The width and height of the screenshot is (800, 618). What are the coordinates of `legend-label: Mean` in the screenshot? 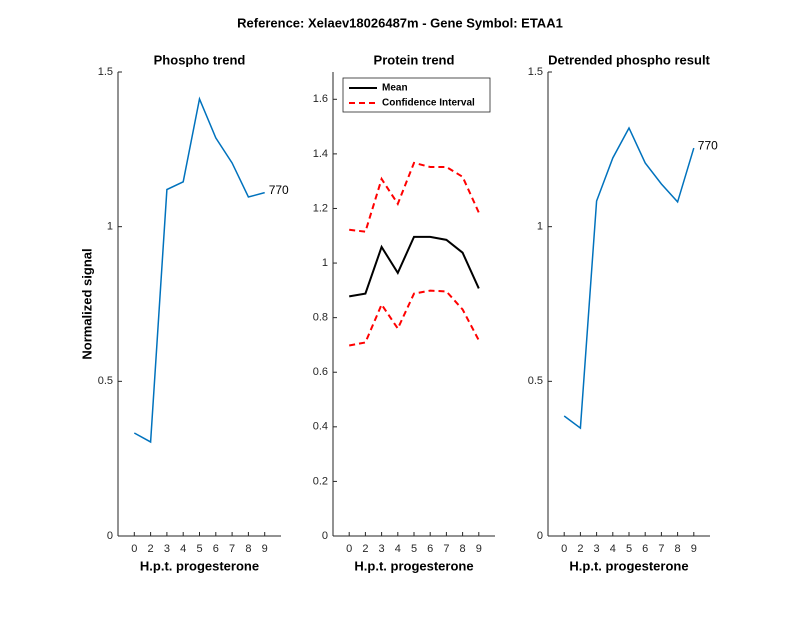 It's located at (395, 88).